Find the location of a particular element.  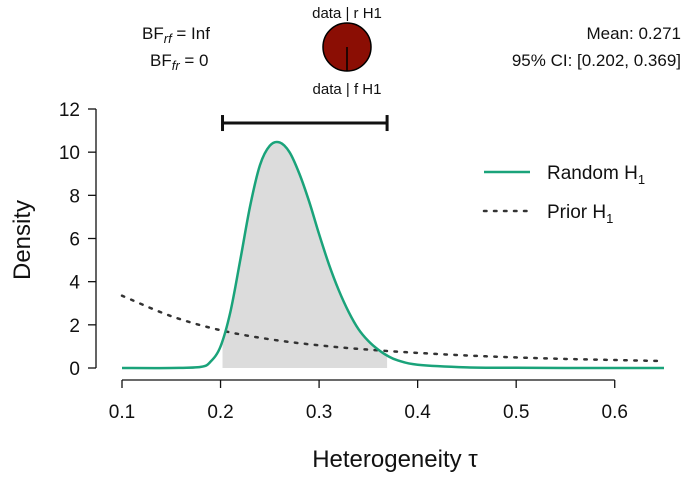

legend-label-random-text: Random H is located at coordinates (592, 173).